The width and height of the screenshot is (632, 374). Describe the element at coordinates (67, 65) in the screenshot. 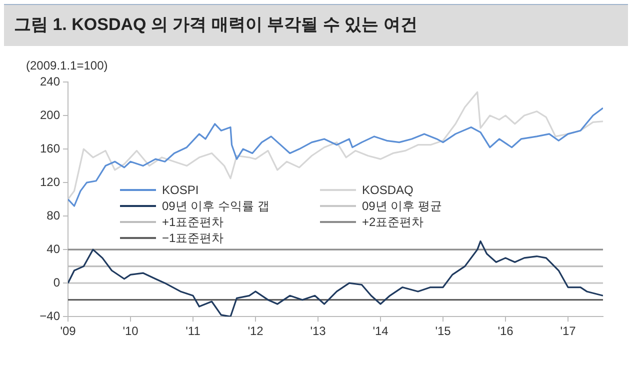

I see `y-axis-title: (2009.1.1=100)` at that location.